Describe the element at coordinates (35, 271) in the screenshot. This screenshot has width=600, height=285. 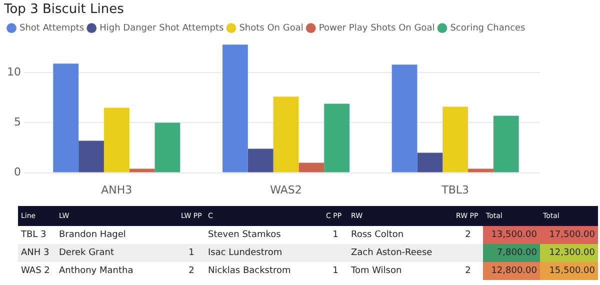
I see `text: WAS 2` at that location.